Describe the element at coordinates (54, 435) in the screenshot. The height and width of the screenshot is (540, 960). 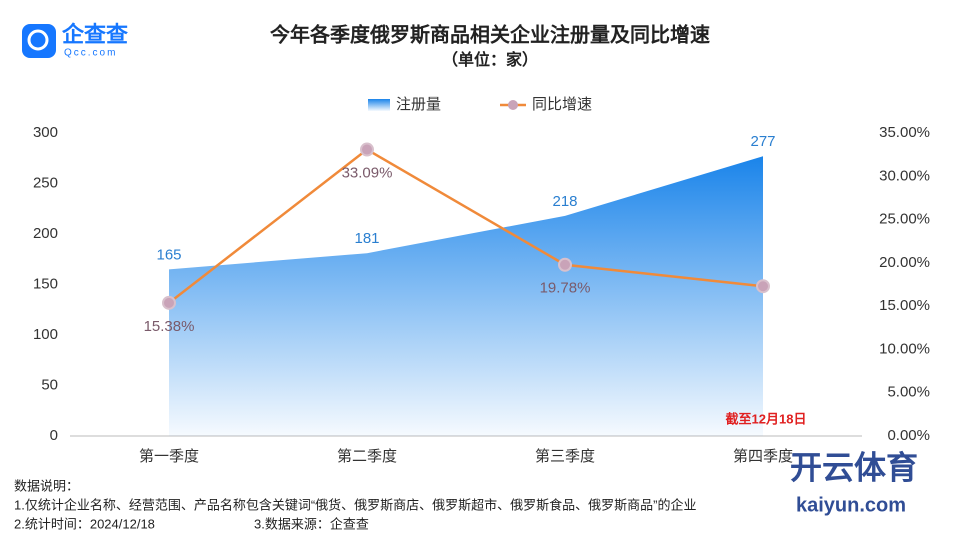
I see `y-tick-label: 0` at that location.